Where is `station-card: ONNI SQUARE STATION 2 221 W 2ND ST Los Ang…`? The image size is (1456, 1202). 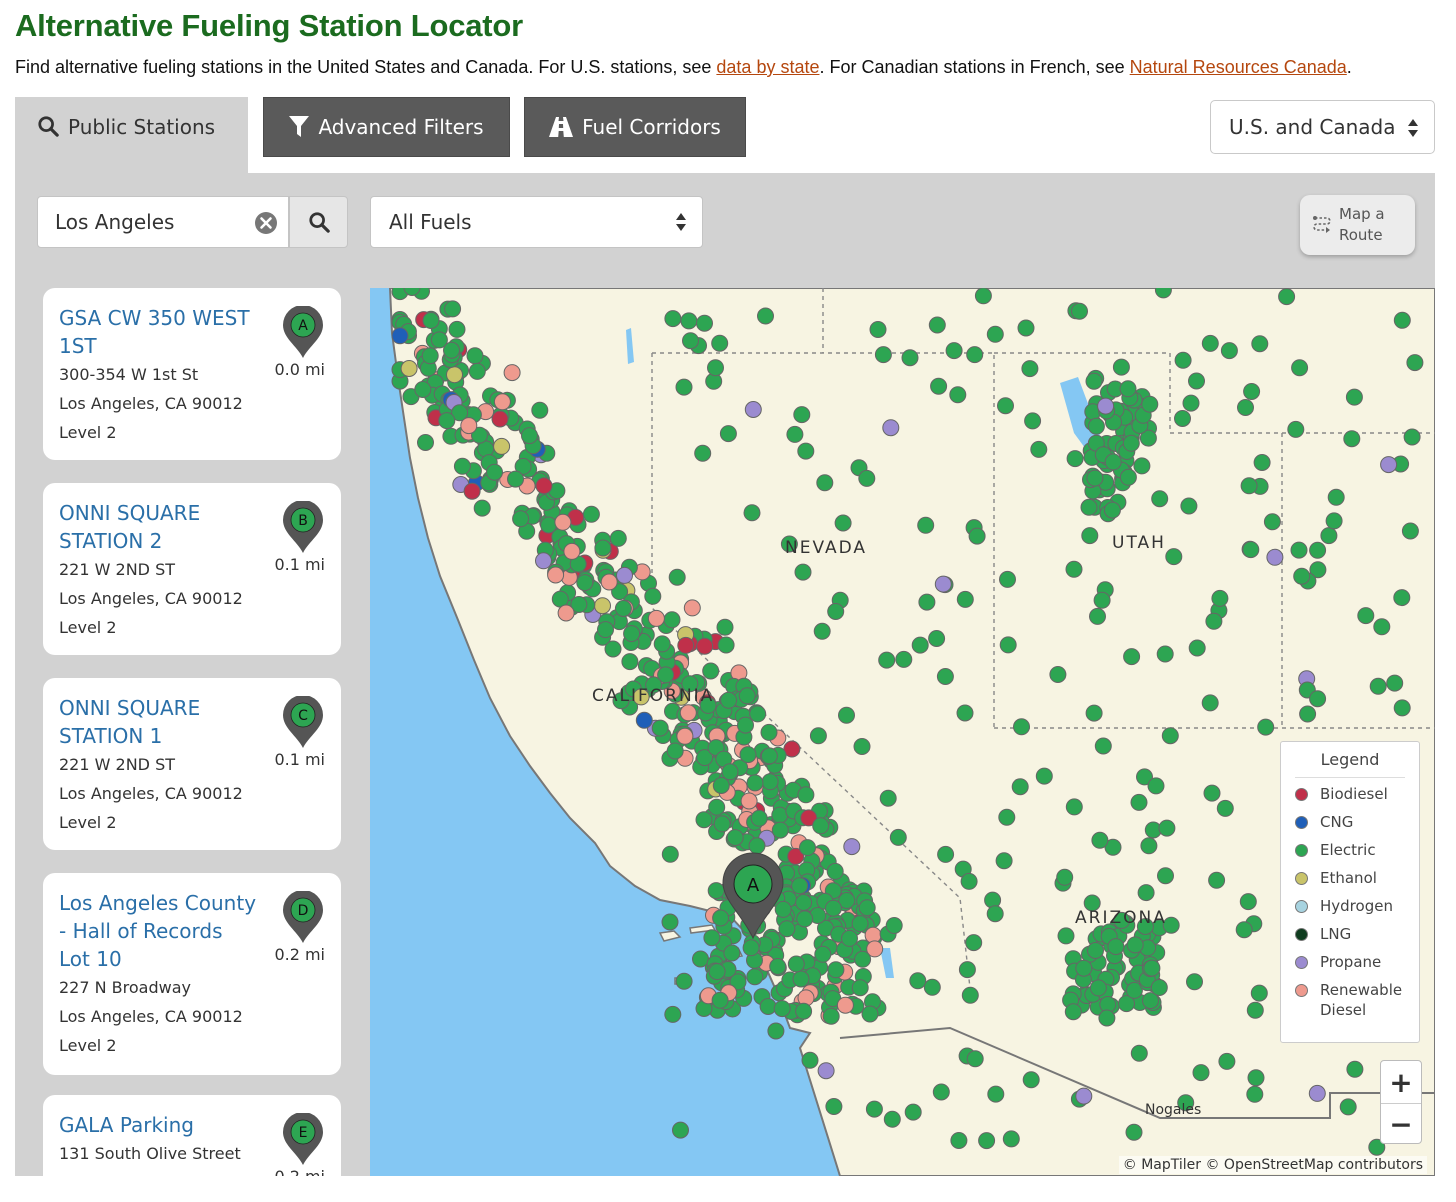 station-card: ONNI SQUARE STATION 2 221 W 2ND ST Los Ang… is located at coordinates (192, 569).